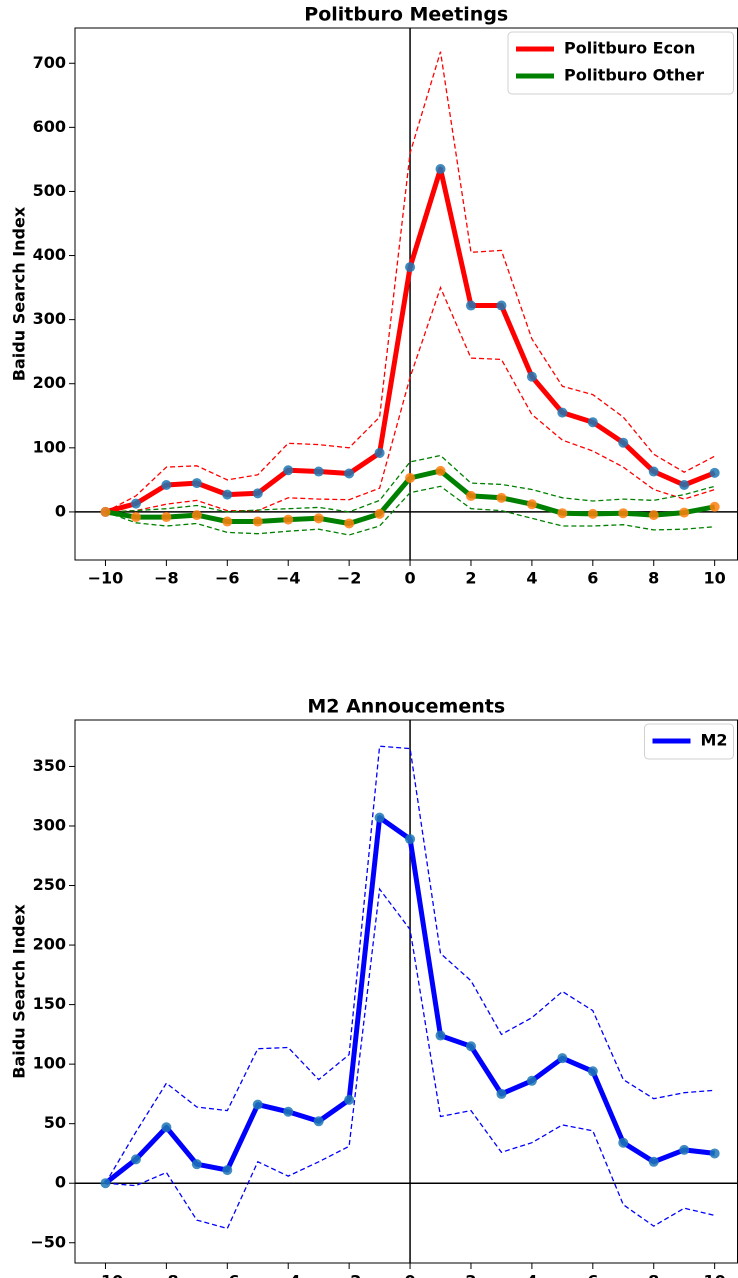 The width and height of the screenshot is (738, 1278). What do you see at coordinates (49, 126) in the screenshot?
I see `y-tick-label: 600` at bounding box center [49, 126].